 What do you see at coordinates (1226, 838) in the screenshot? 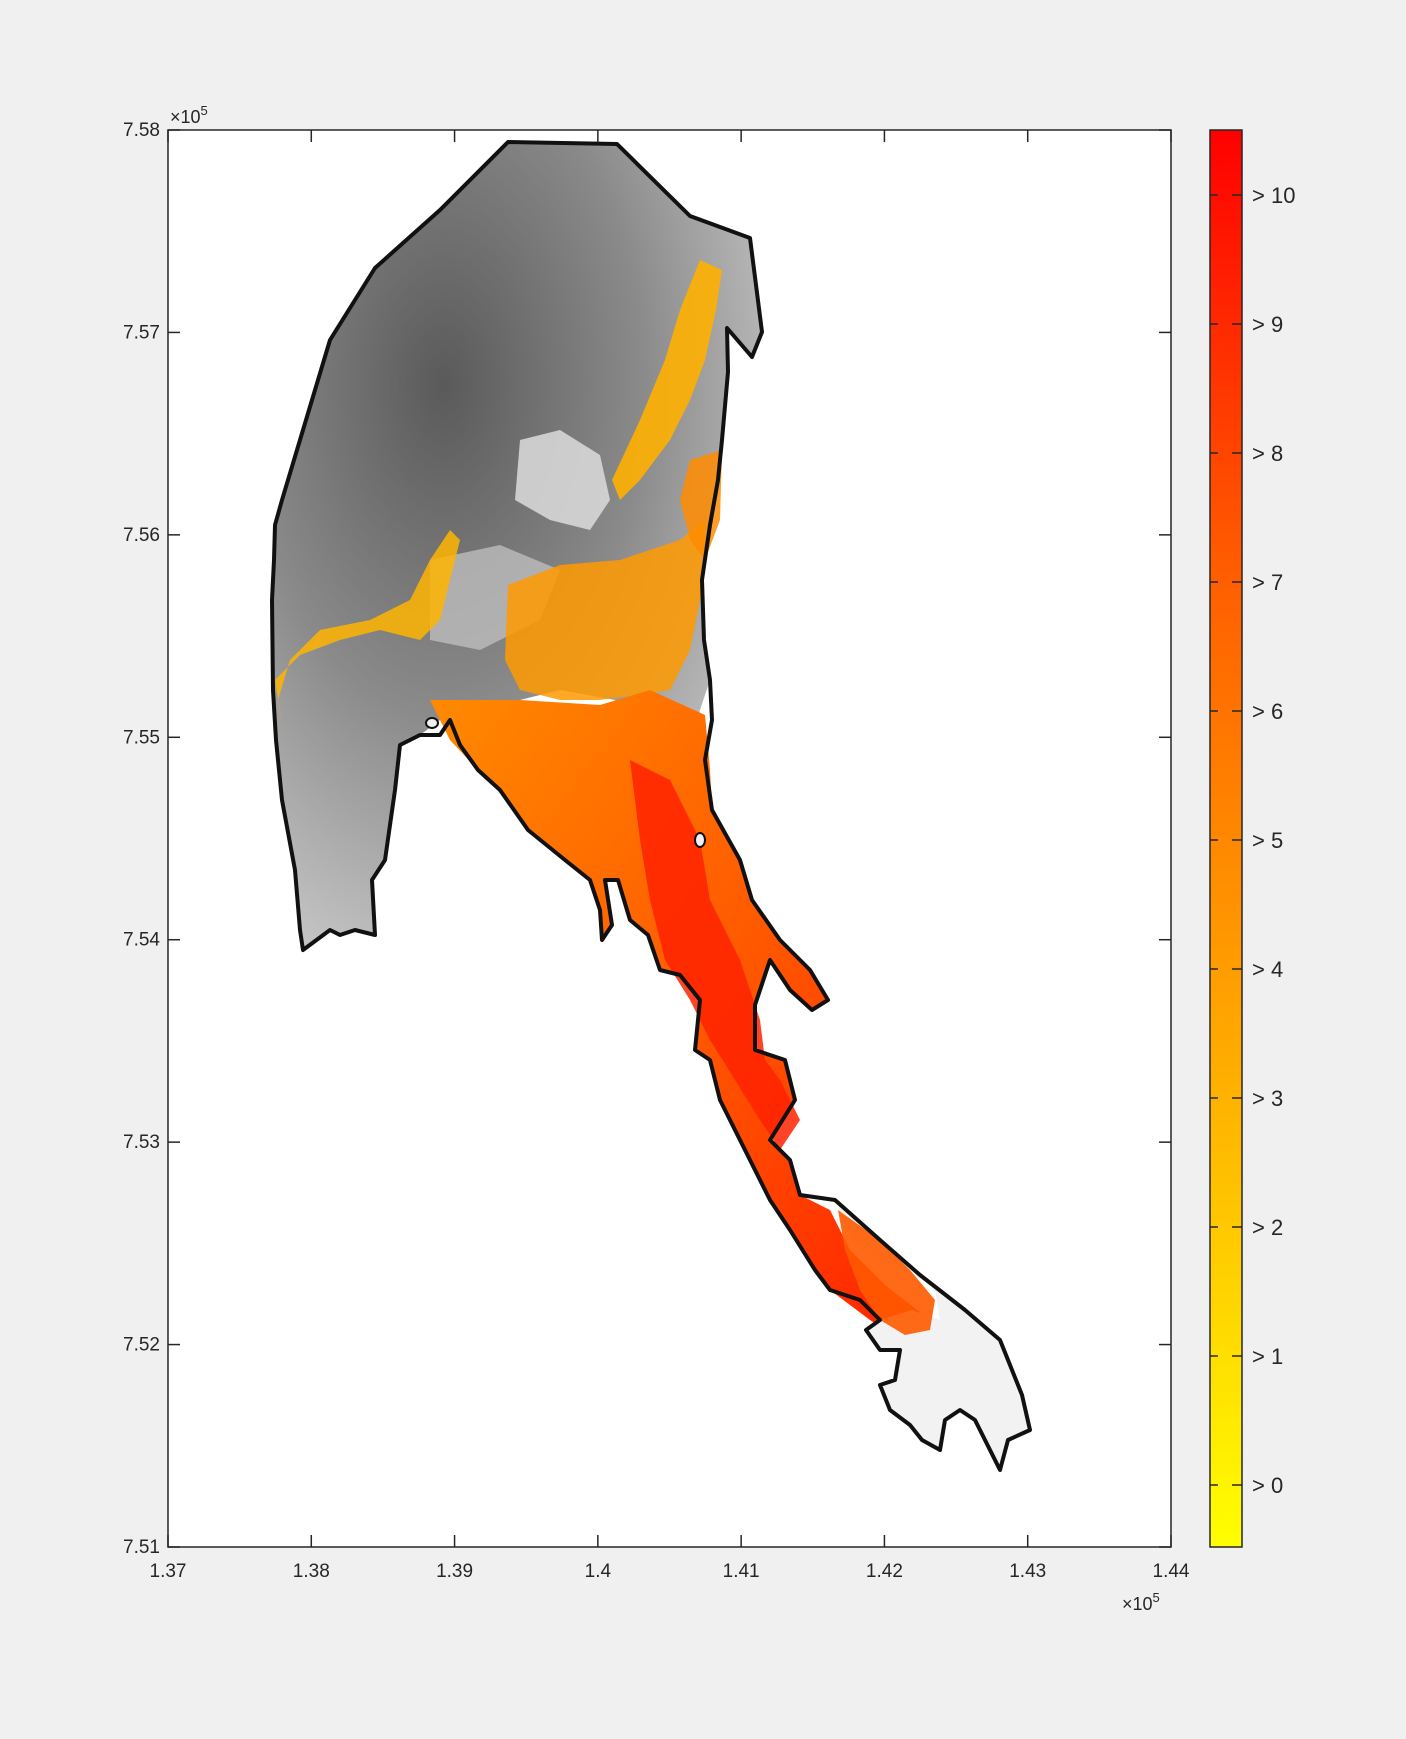
I see `colorbar` at bounding box center [1226, 838].